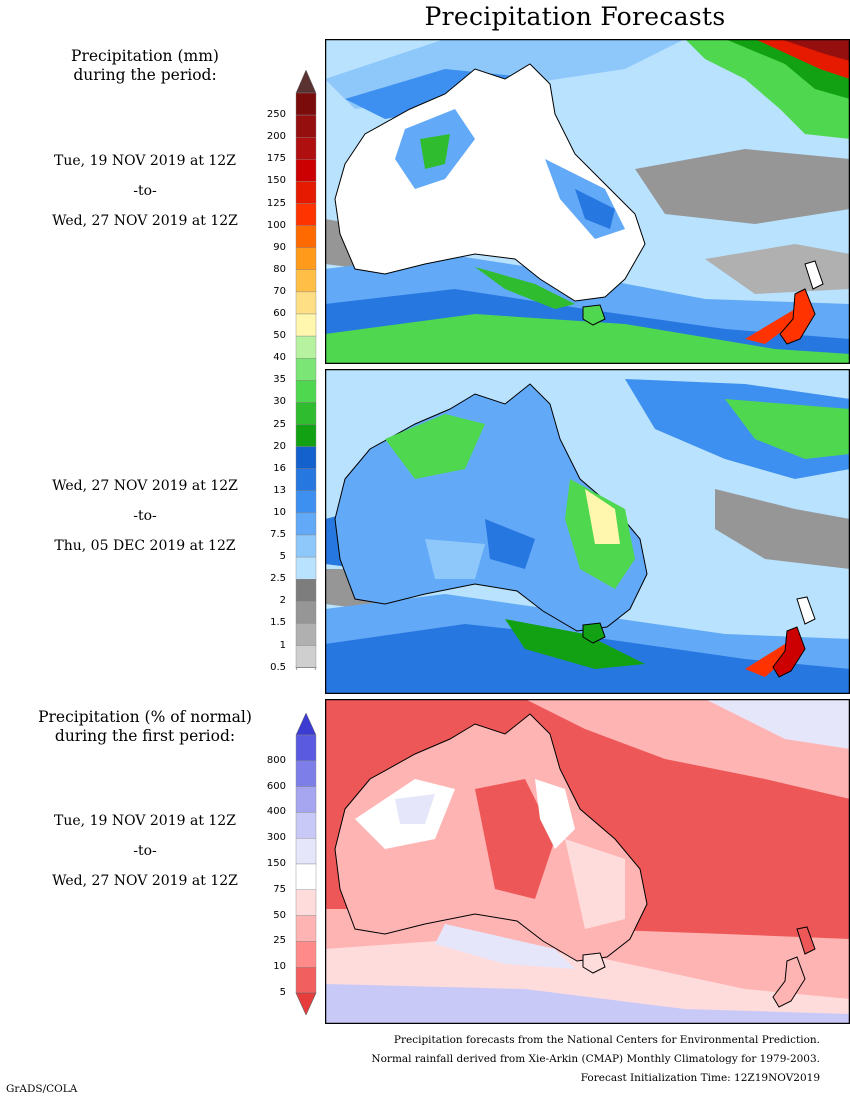  I want to click on period3-start: Tue, 19 NOV 2019 at 12Z, so click(145, 821).